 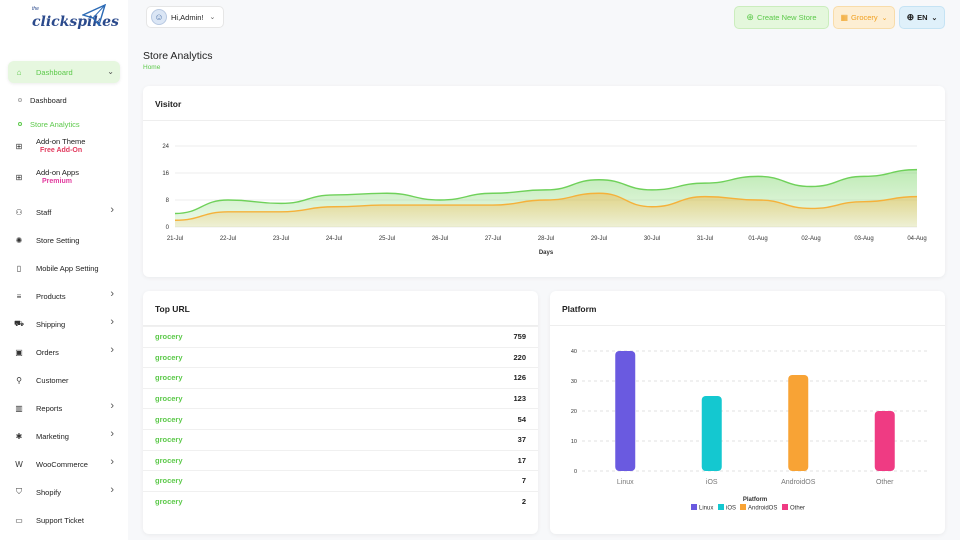 I want to click on sidebar-item-products: ≡ Products ›, so click(x=64, y=296).